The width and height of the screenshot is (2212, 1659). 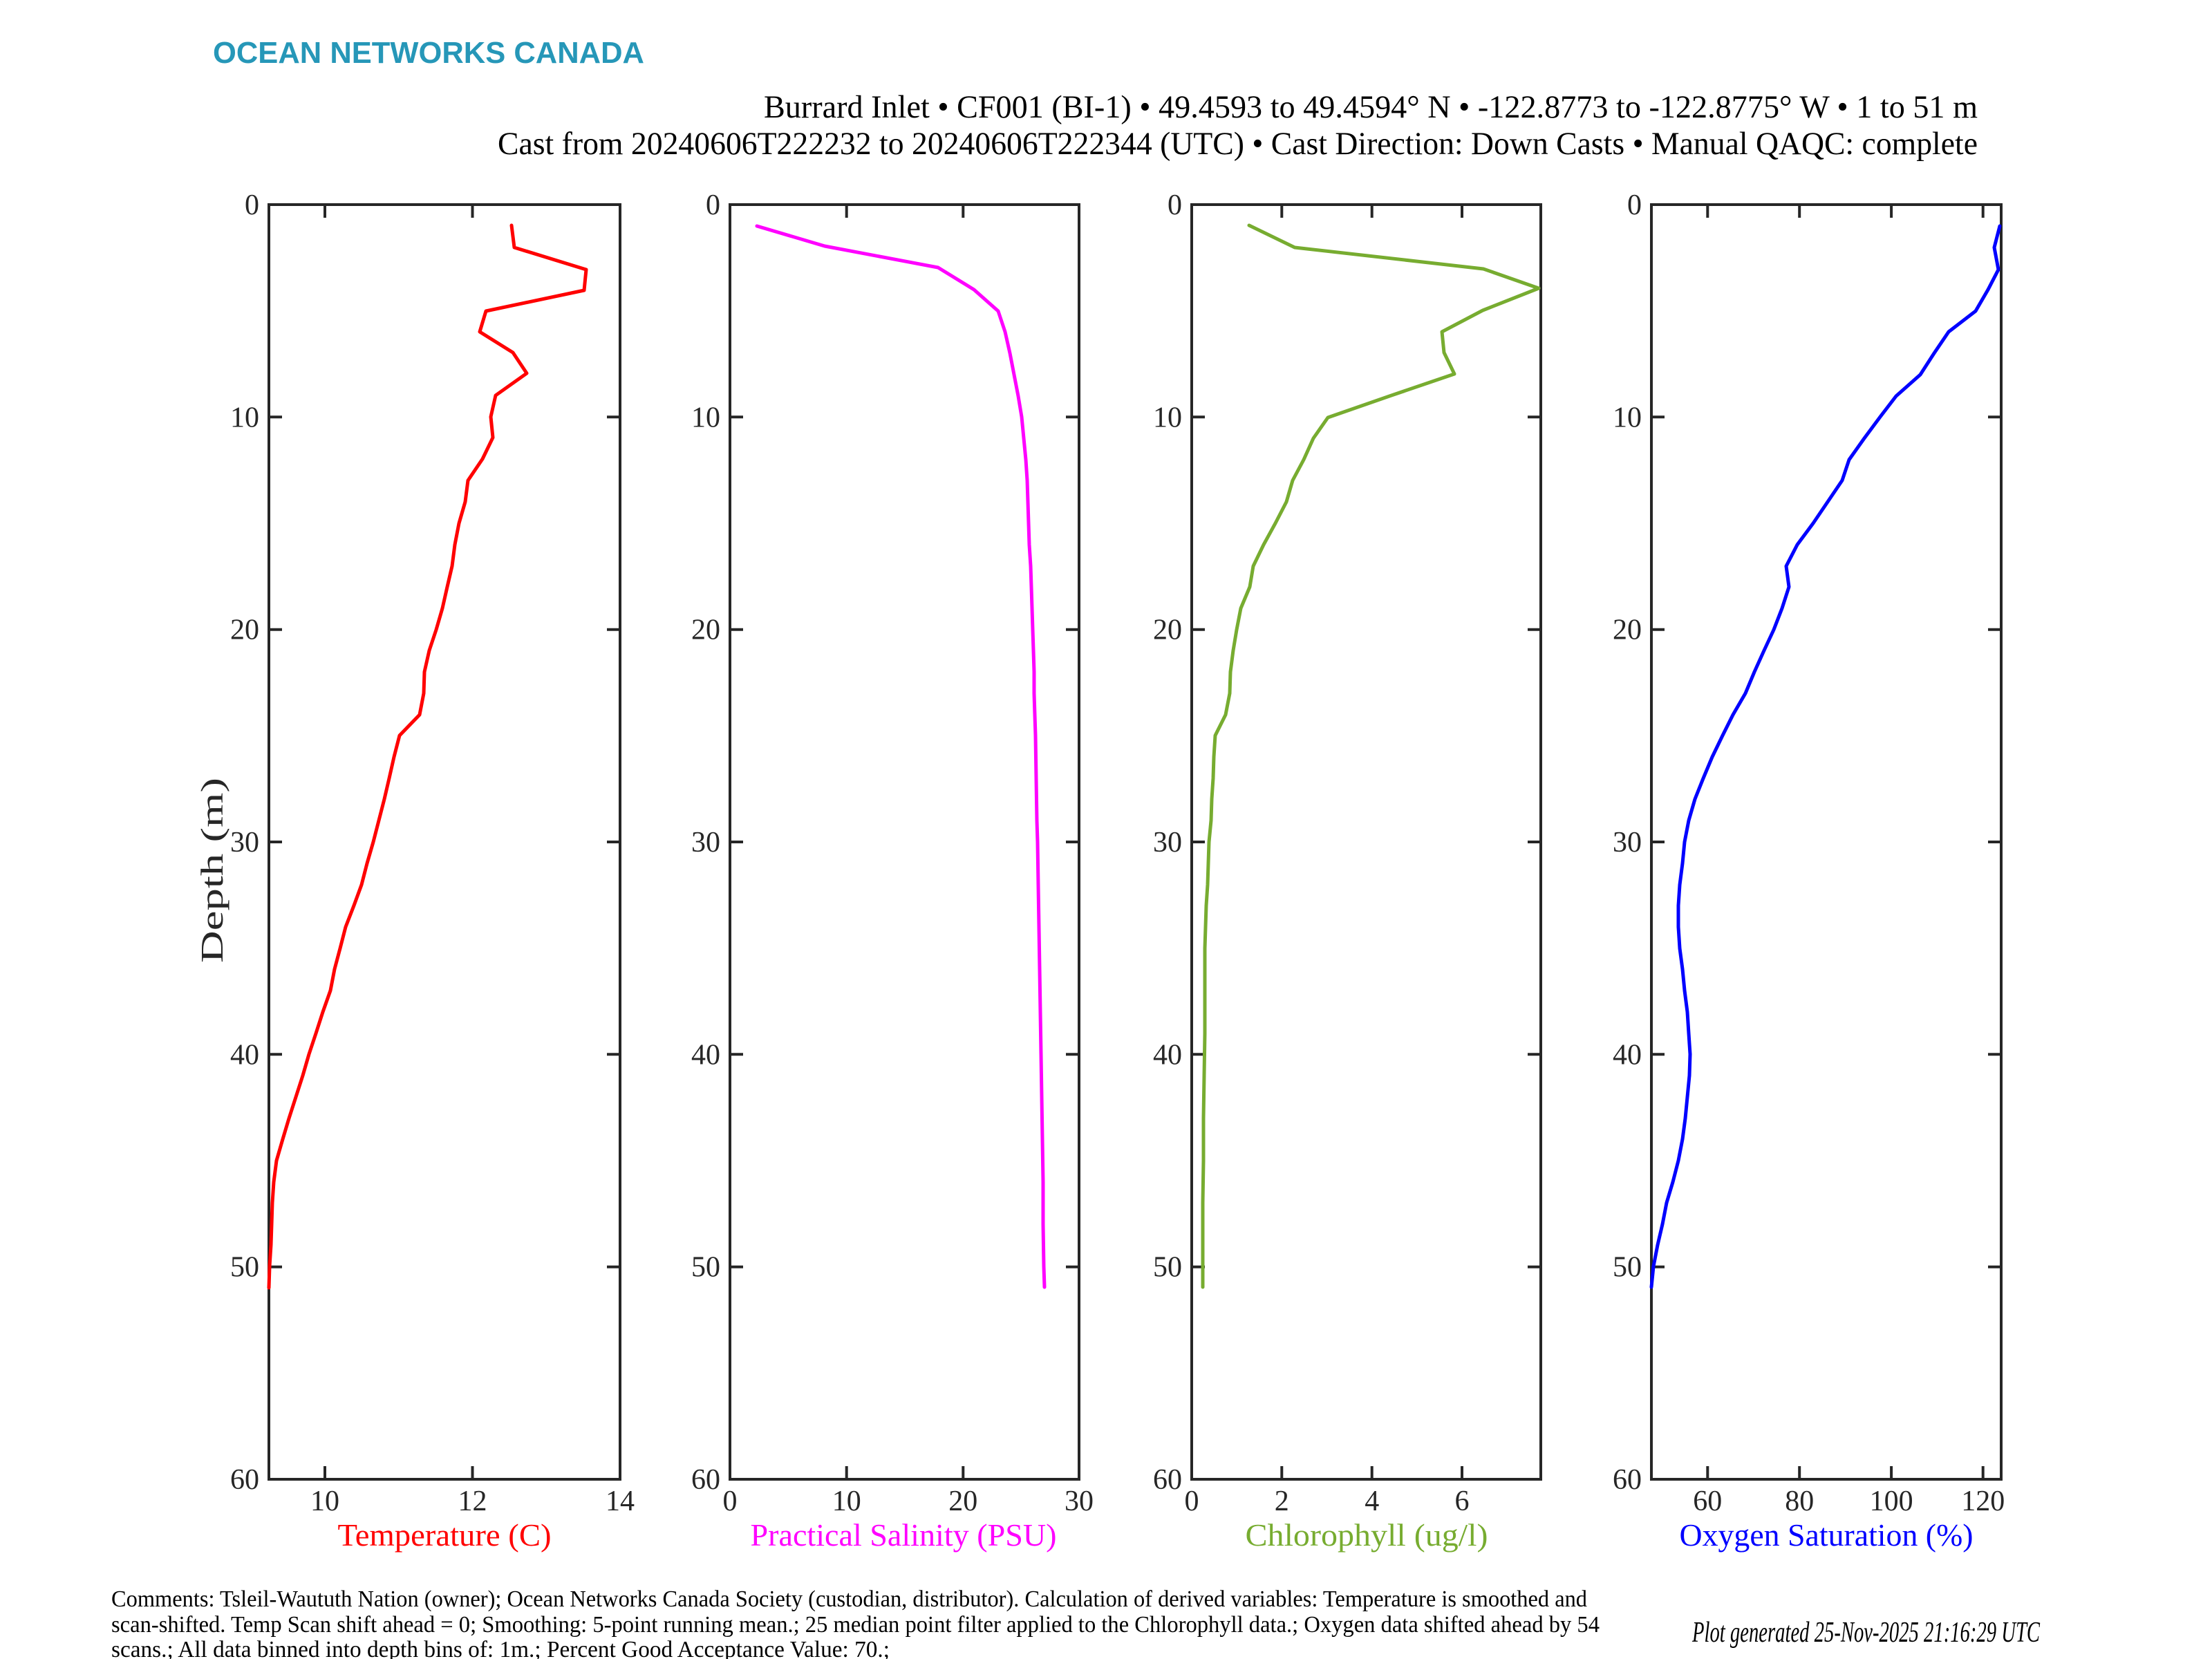 I want to click on svg-text: 6, so click(x=1462, y=1501).